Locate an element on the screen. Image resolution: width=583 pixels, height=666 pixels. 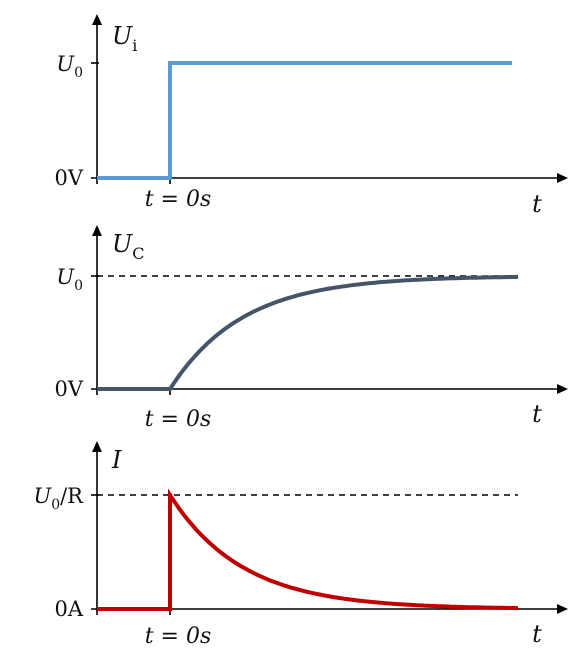
y-tick-label-zero: 0A is located at coordinates (68, 609).